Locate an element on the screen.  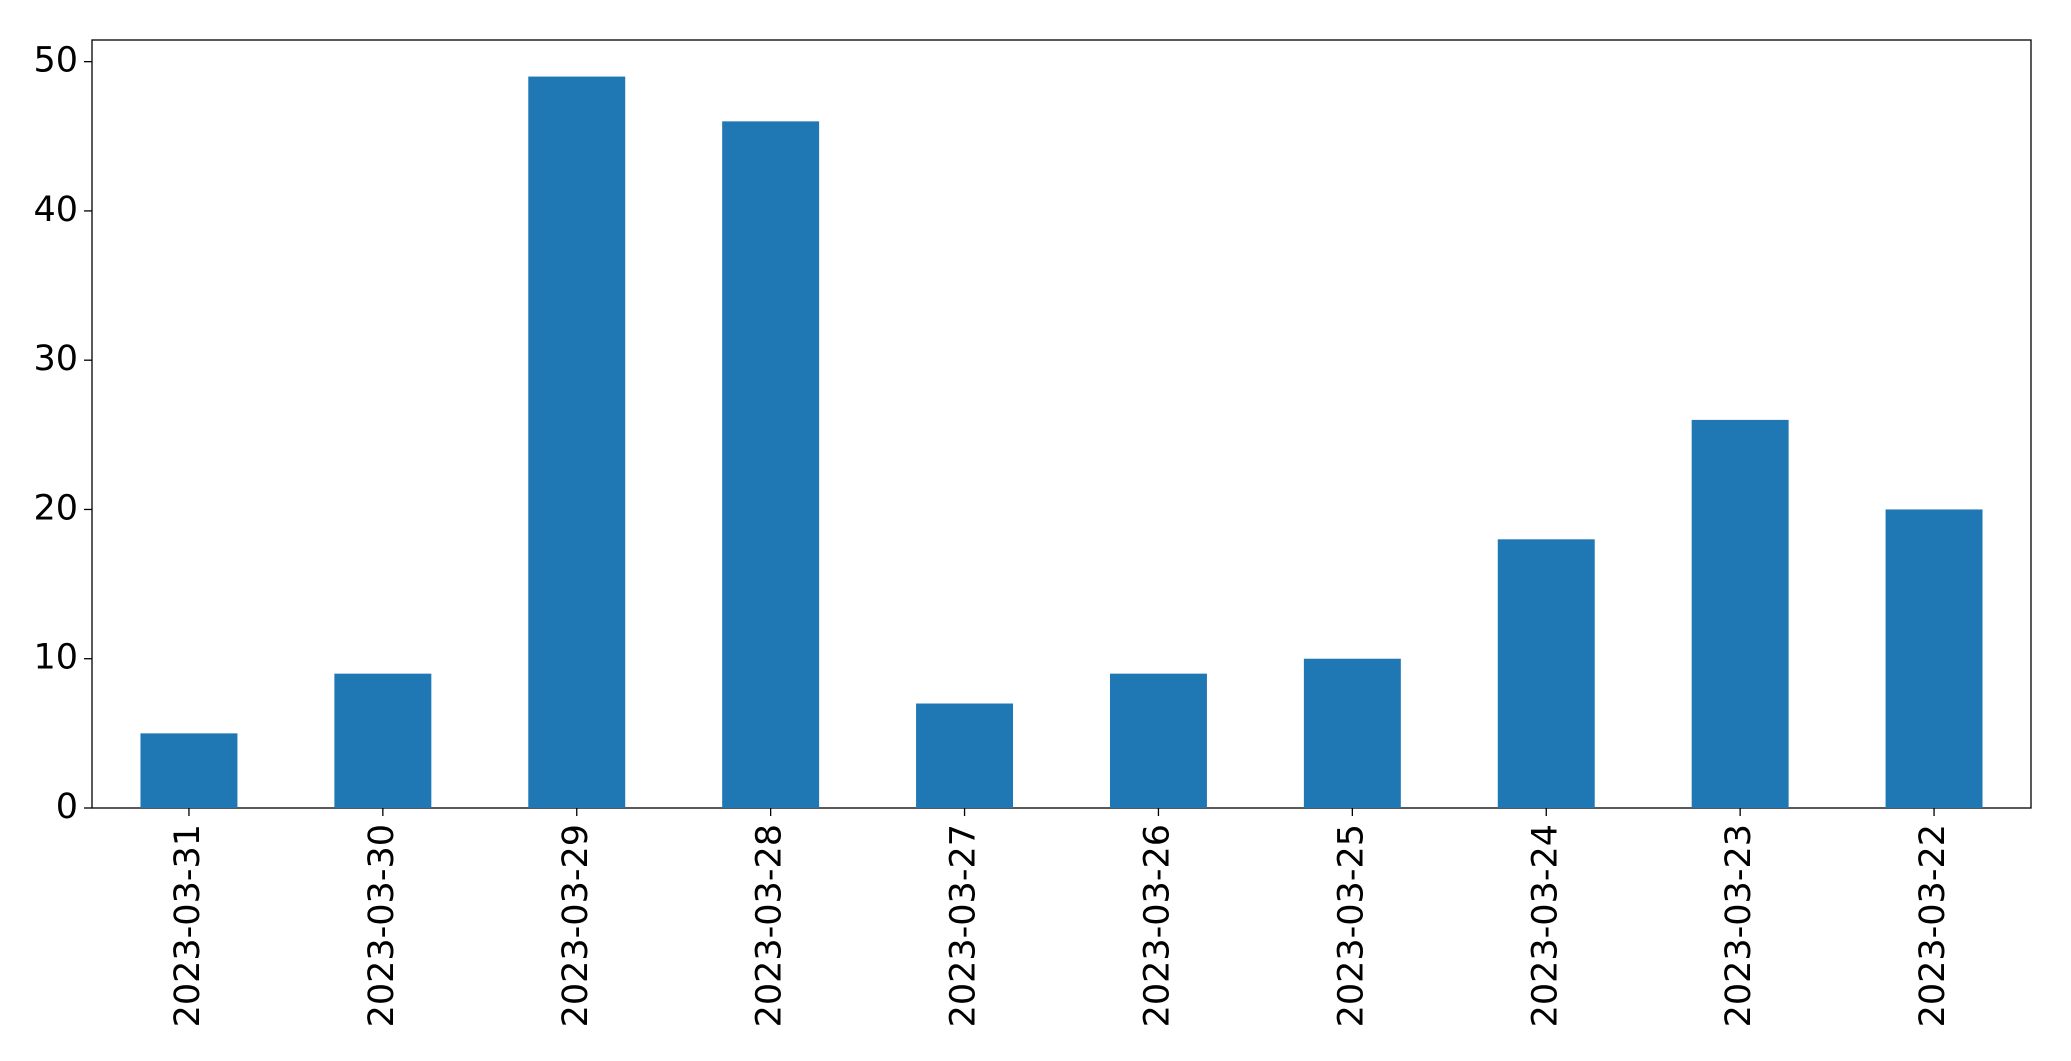
x-tick-label: 2023-03-26 is located at coordinates (1157, 925).